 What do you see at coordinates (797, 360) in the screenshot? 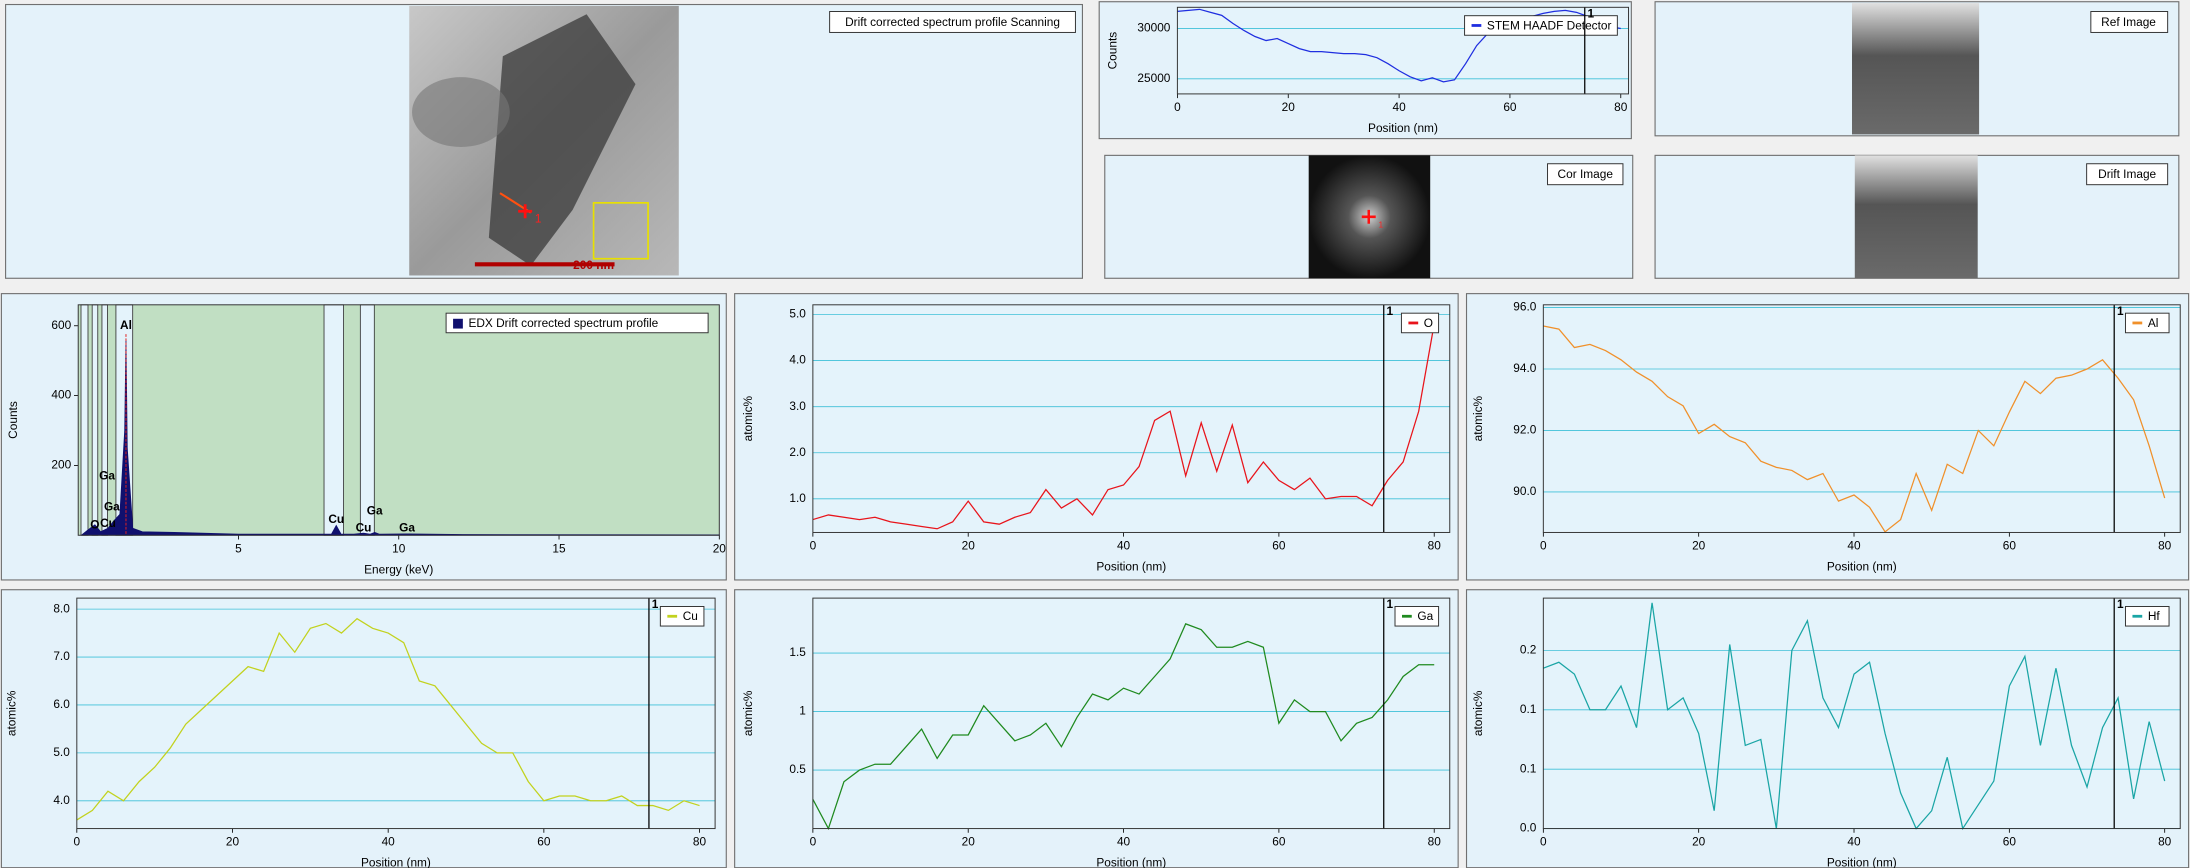
I see `y-tick-label: 4.0` at bounding box center [797, 360].